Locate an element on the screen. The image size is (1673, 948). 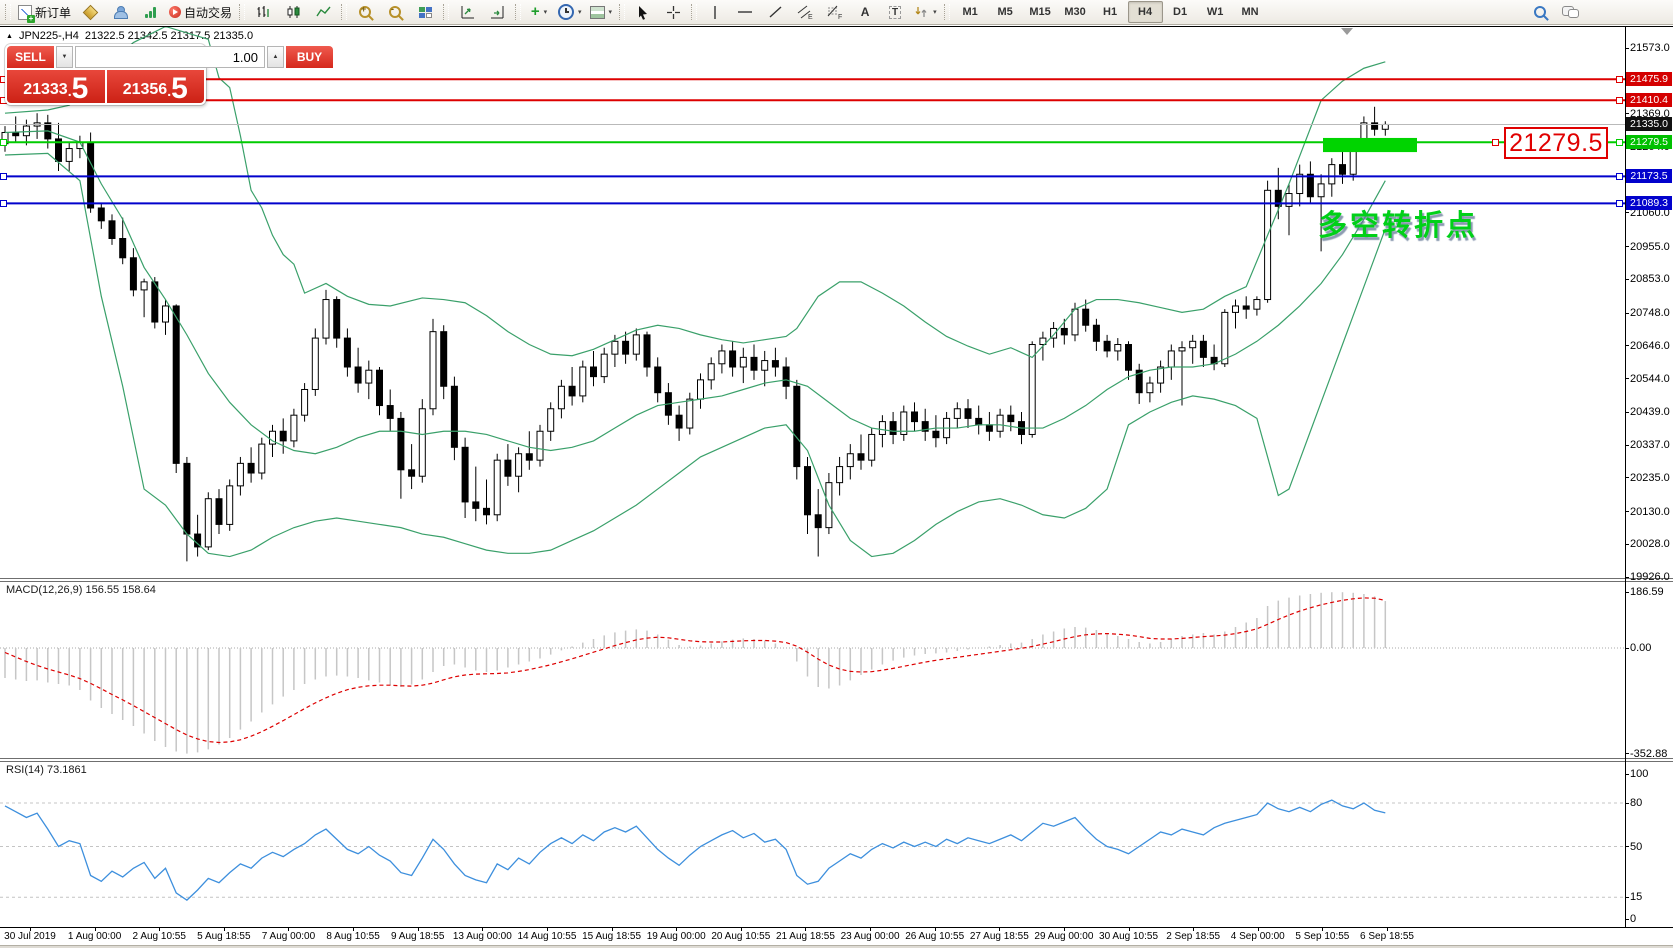
cursor-tool-button is located at coordinates (643, 12).